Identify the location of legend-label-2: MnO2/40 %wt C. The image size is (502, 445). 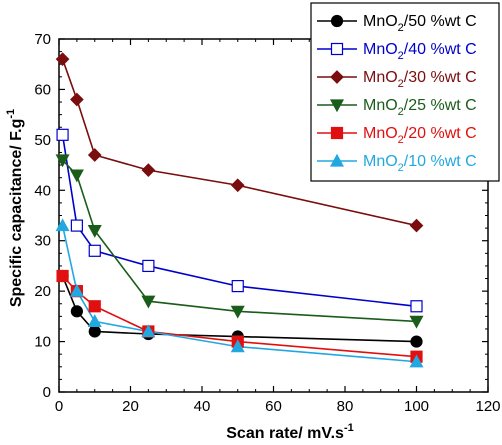
(420, 51).